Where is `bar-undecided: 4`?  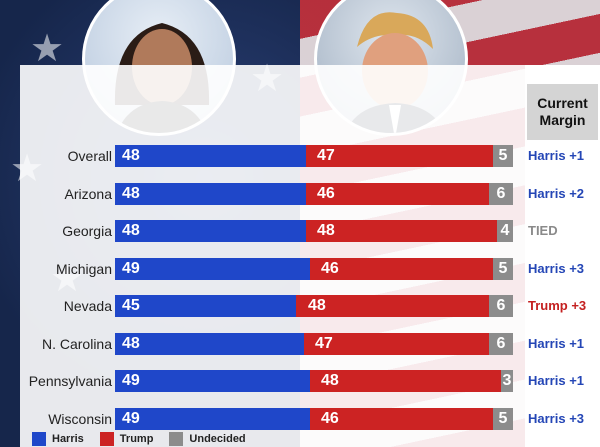 bar-undecided: 4 is located at coordinates (505, 231).